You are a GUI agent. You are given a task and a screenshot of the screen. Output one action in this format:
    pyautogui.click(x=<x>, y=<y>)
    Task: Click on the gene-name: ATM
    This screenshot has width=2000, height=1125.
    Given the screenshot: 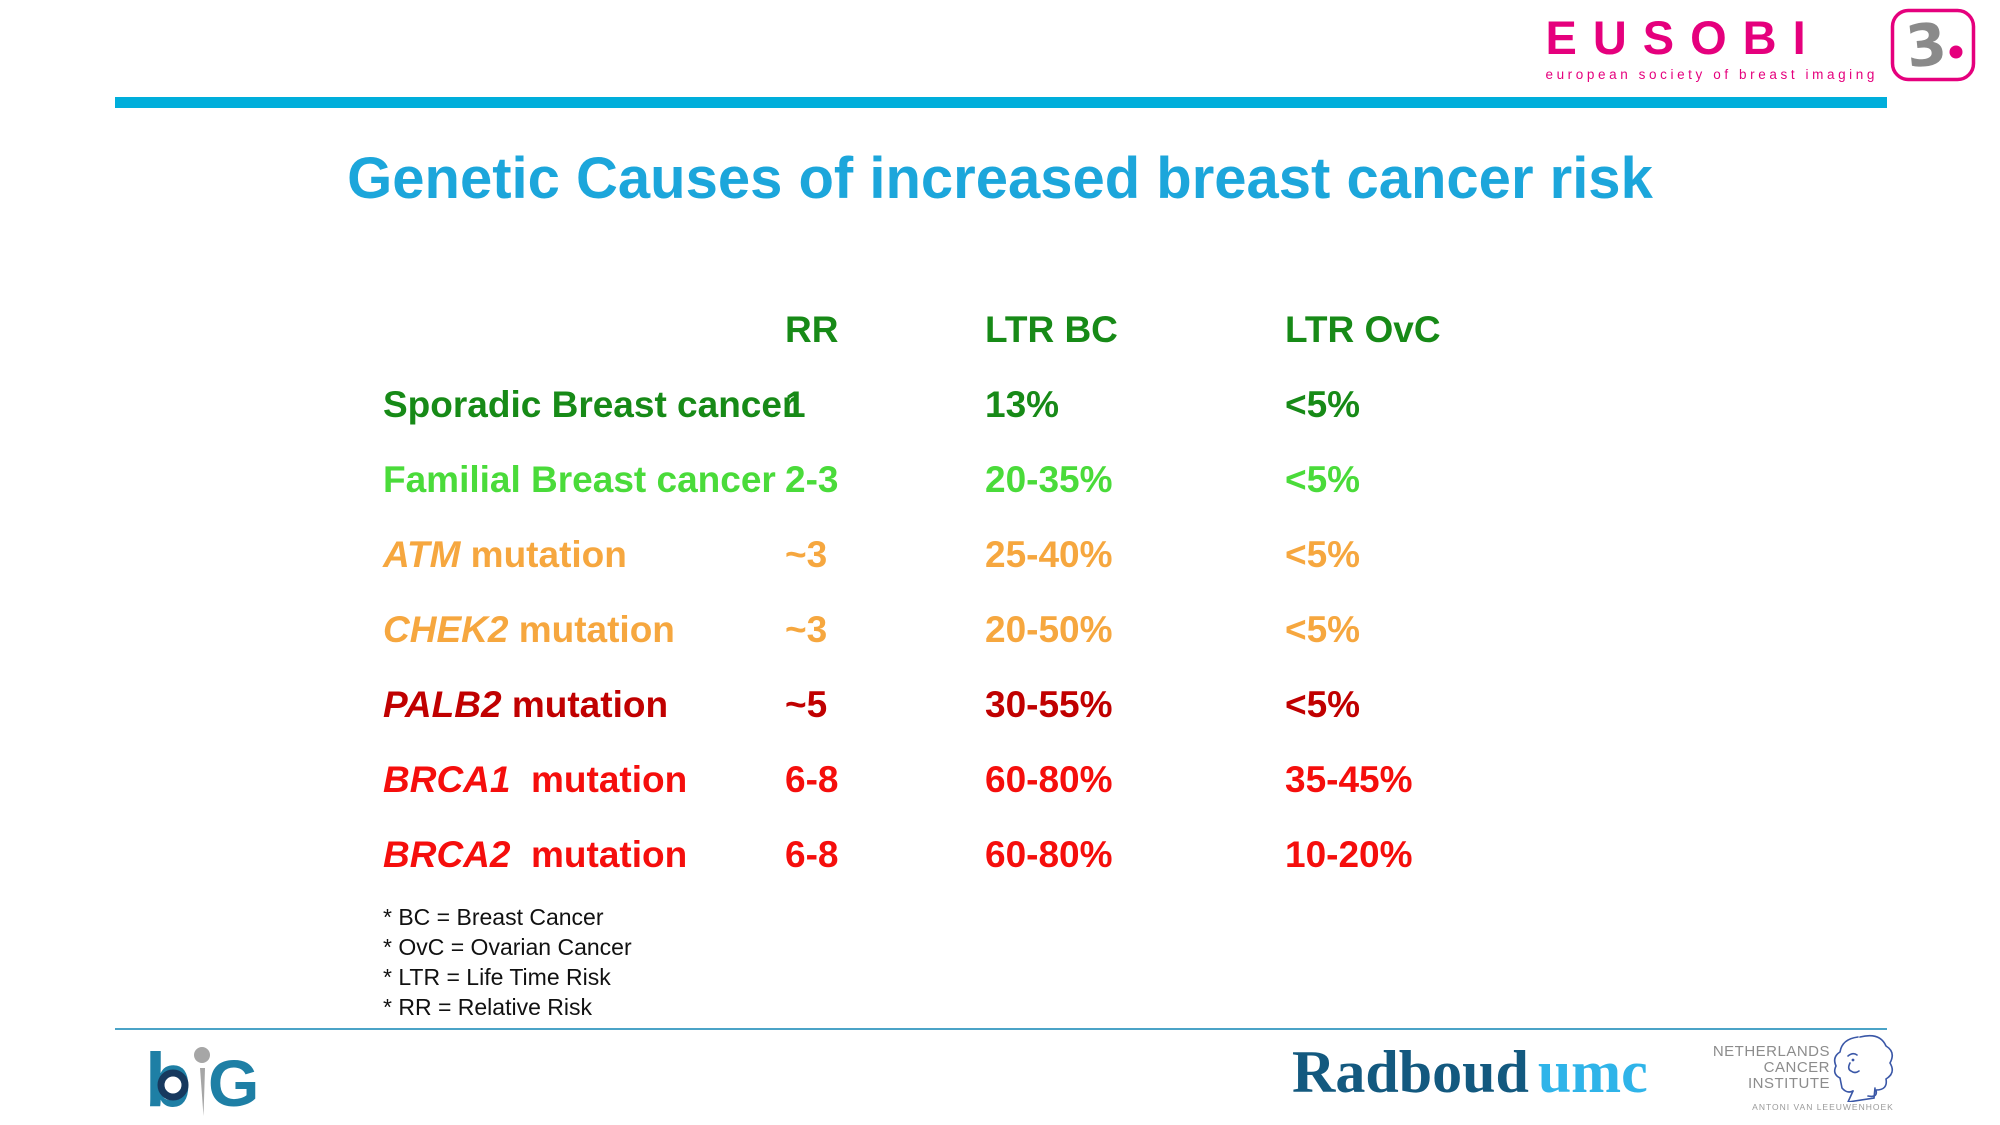 What is the action you would take?
    pyautogui.click(x=422, y=554)
    